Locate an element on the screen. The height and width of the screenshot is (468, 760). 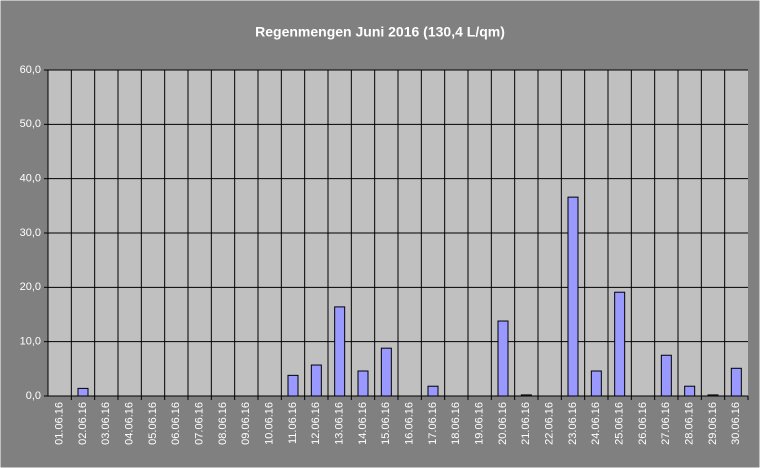
x-tick-label: 07.06.16 is located at coordinates (200, 423).